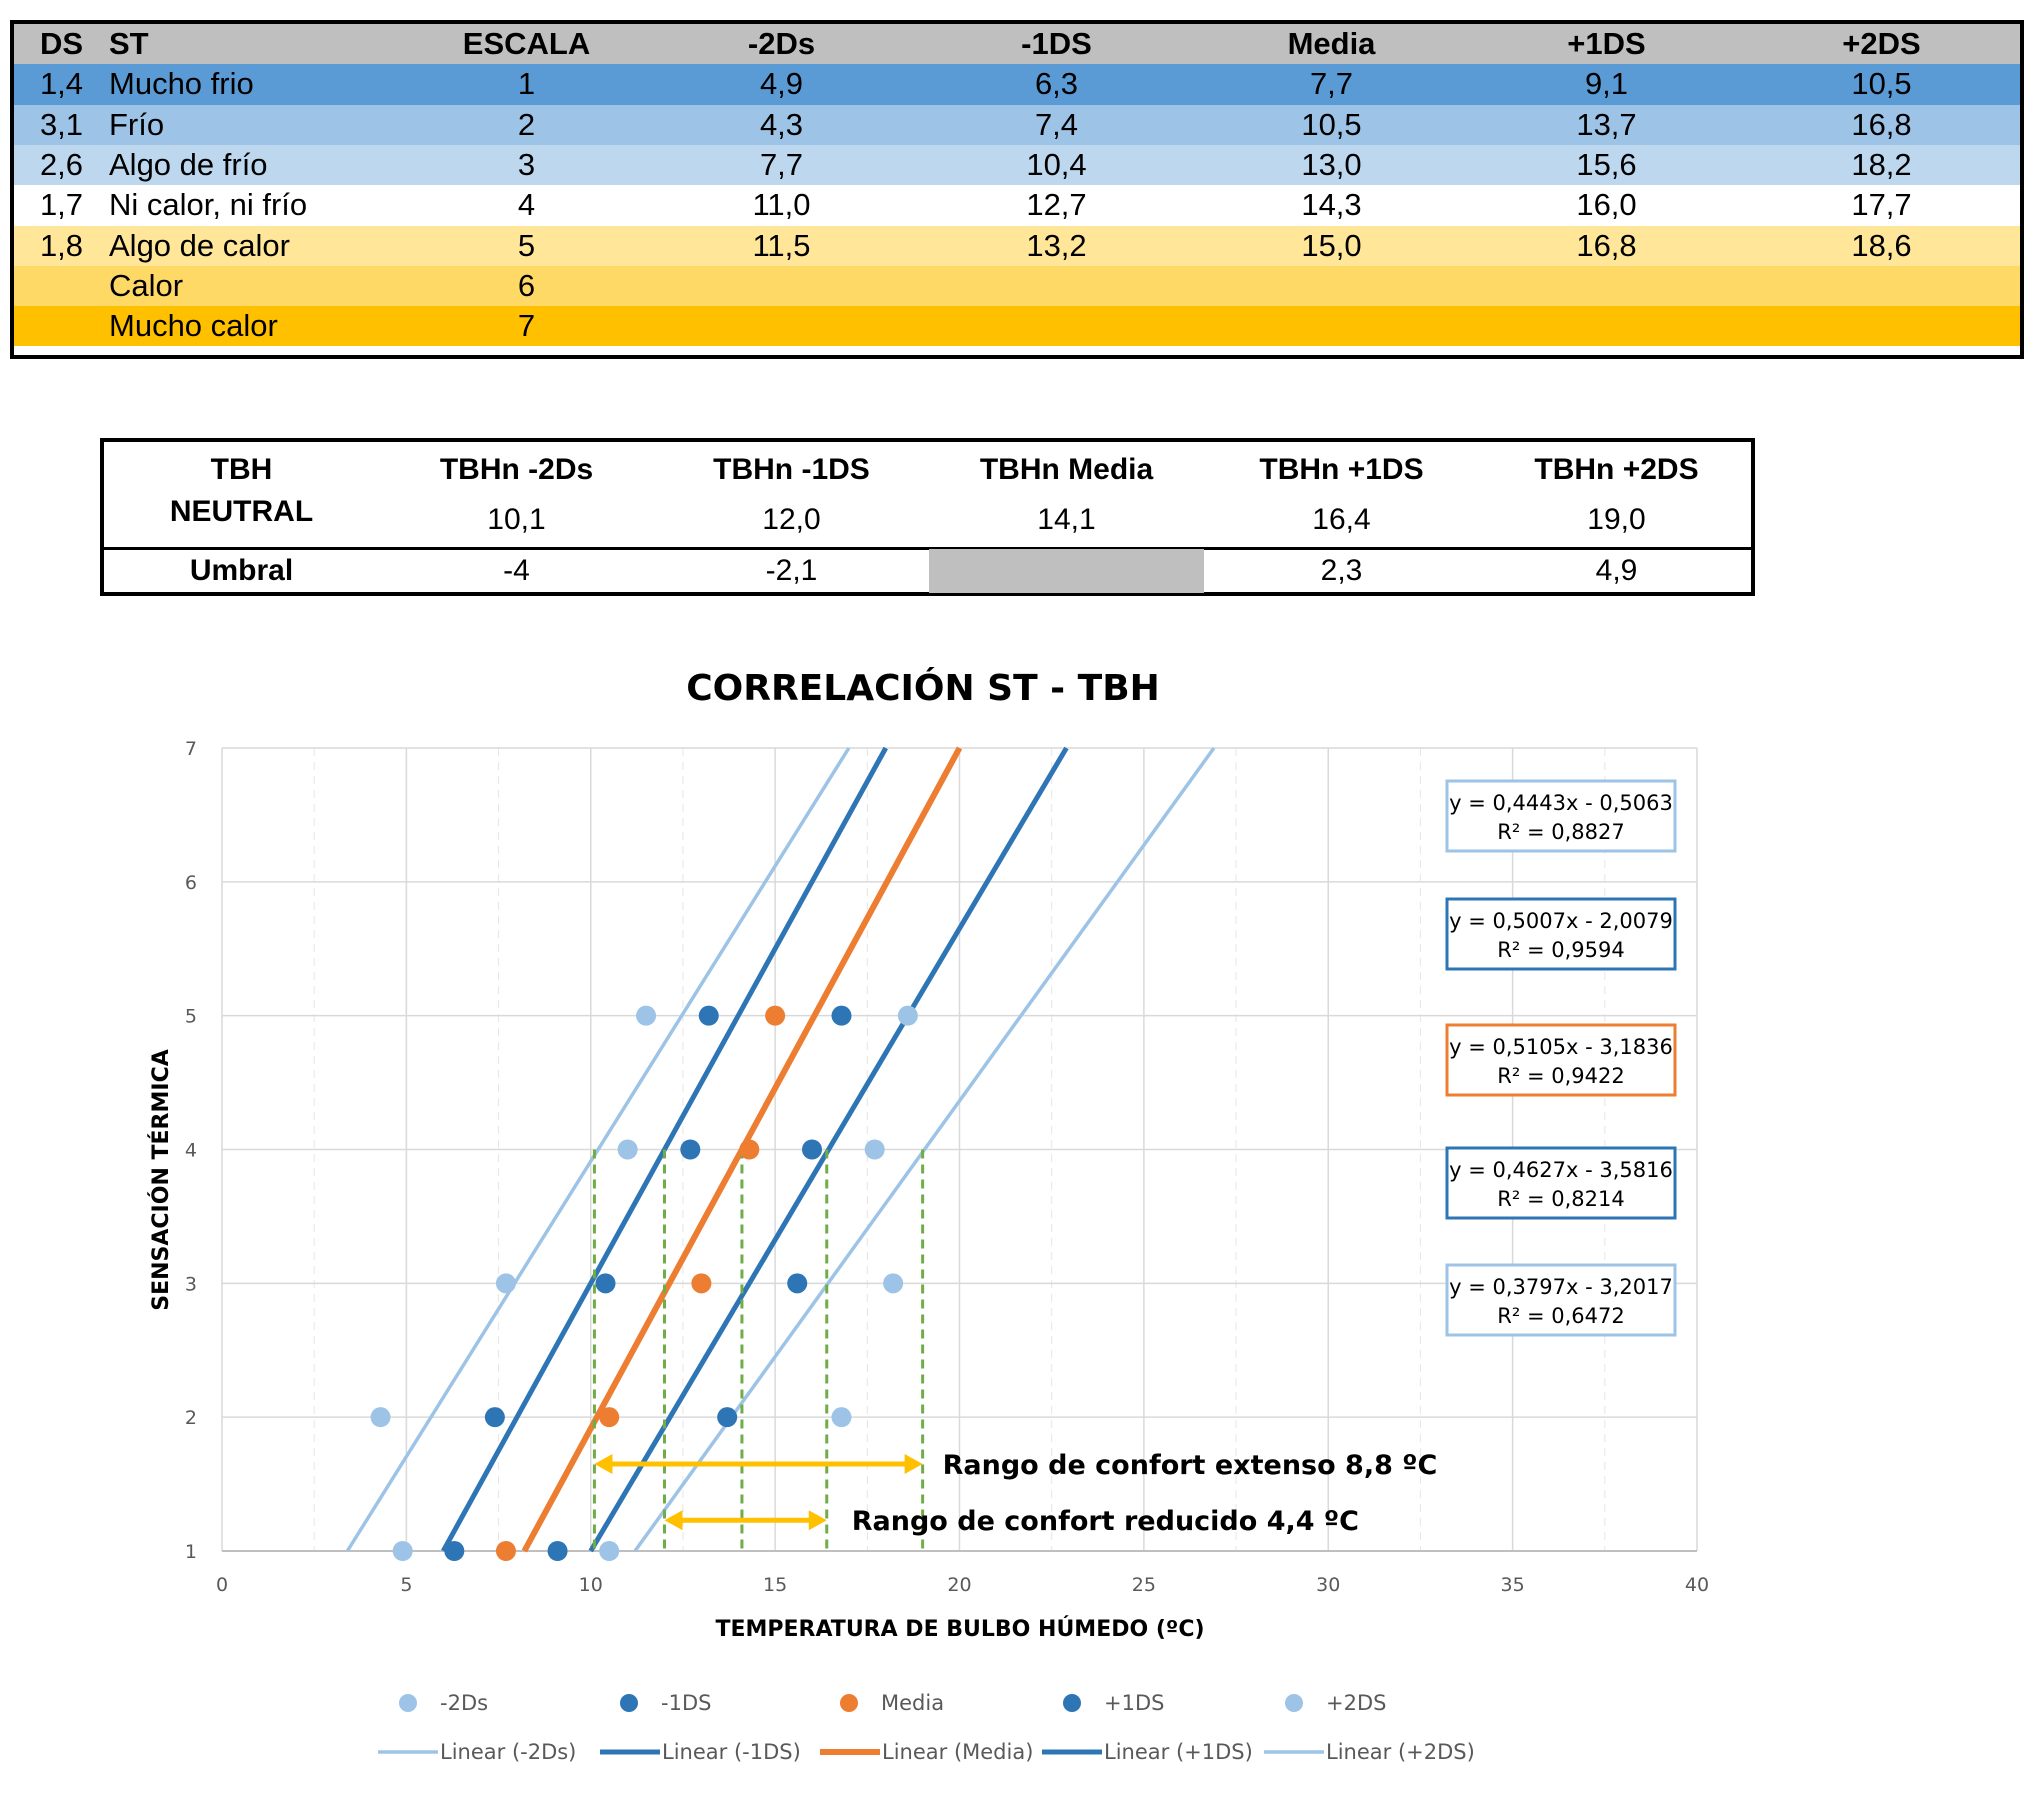  Describe the element at coordinates (1881, 124) in the screenshot. I see `cell-plus2: 16,8` at that location.